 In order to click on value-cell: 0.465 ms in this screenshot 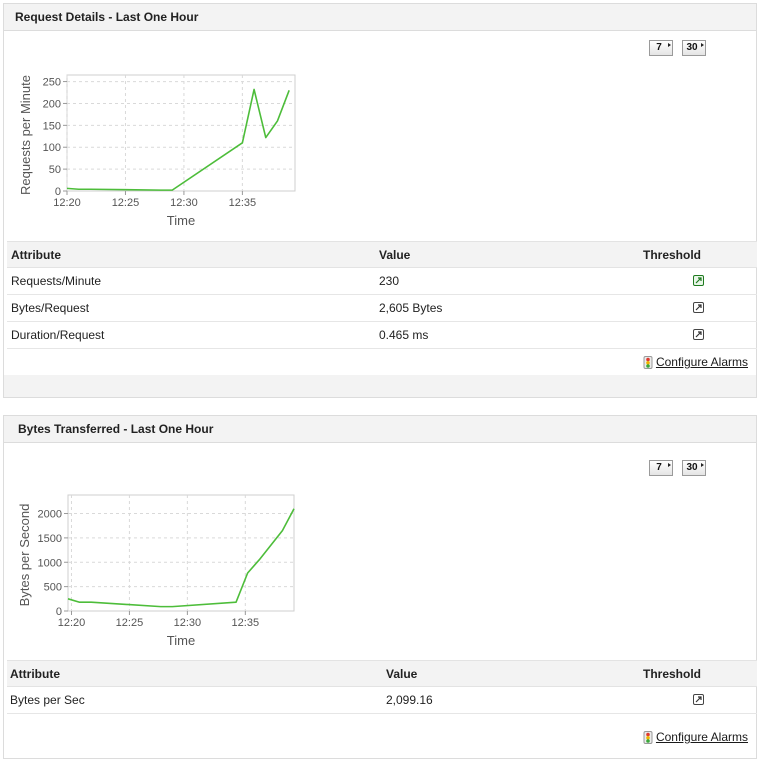, I will do `click(404, 335)`.